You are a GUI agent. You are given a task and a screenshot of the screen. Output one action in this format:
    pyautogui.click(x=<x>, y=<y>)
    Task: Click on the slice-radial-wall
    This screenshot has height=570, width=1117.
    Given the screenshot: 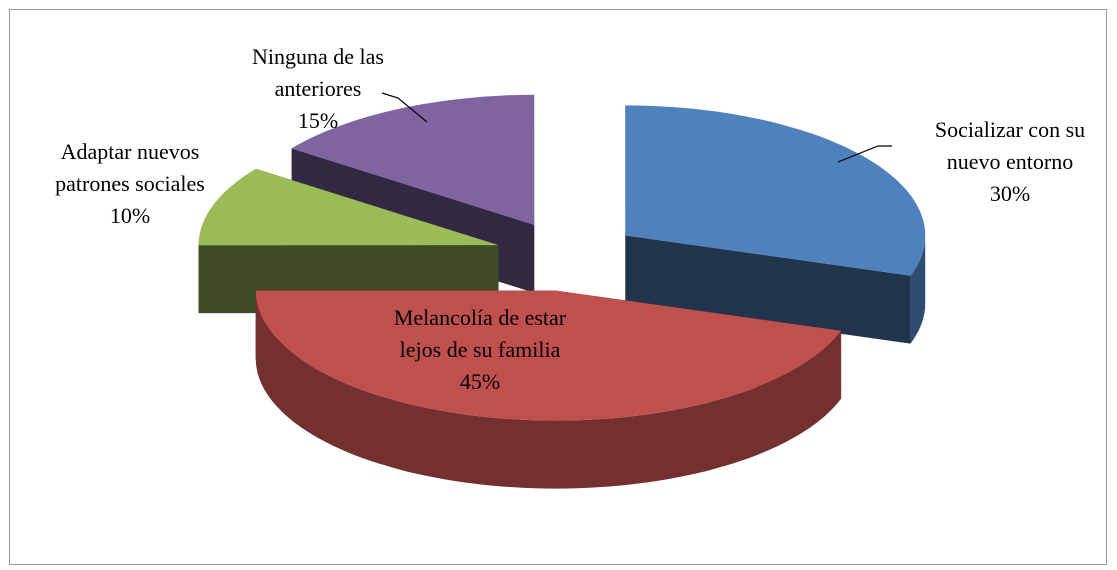 What is the action you would take?
    pyautogui.click(x=768, y=289)
    